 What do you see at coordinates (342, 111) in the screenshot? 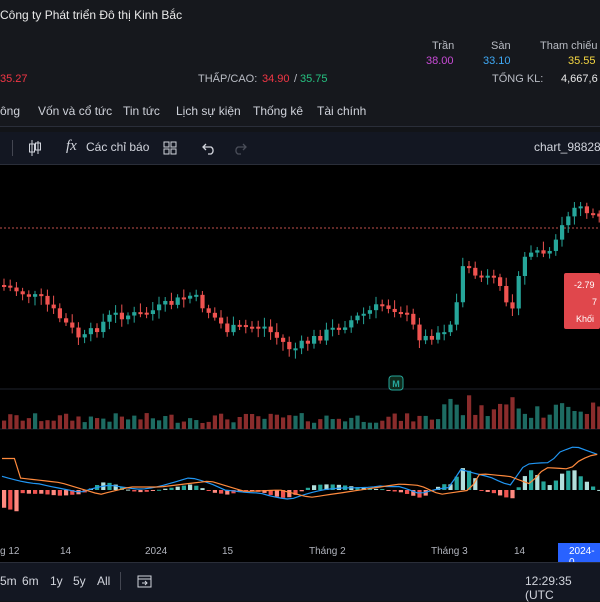
I see `tab-financials: Tài chính` at bounding box center [342, 111].